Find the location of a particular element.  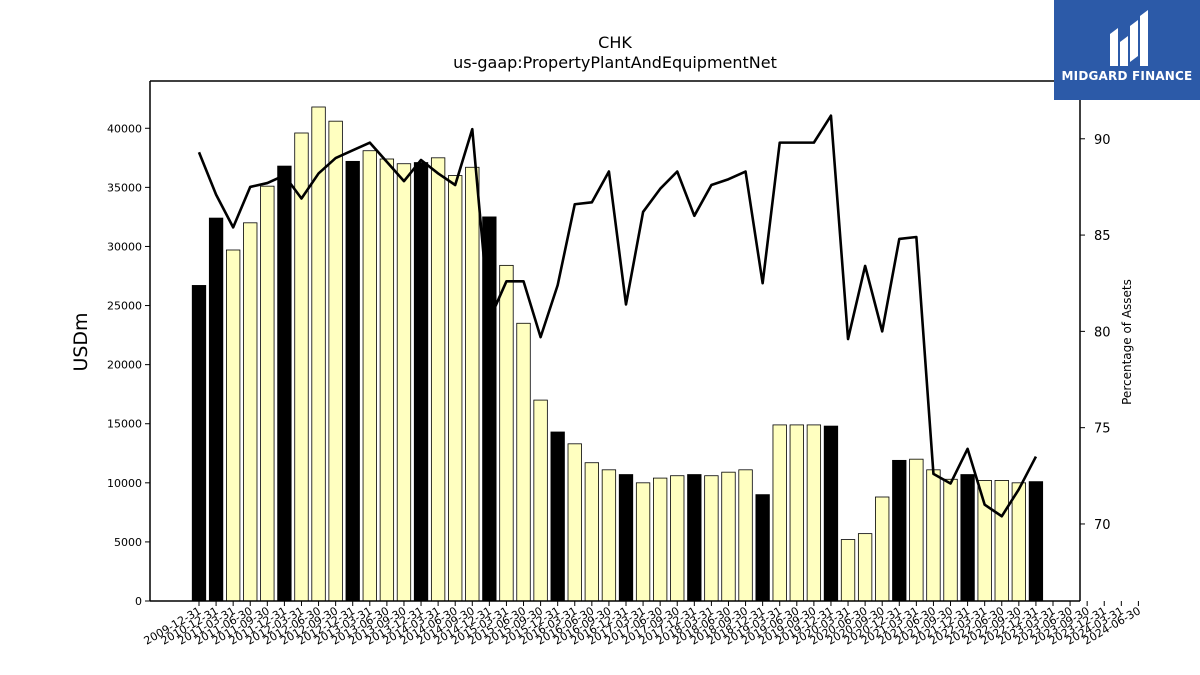

y2-tick-label: 70 is located at coordinates (1102, 525).